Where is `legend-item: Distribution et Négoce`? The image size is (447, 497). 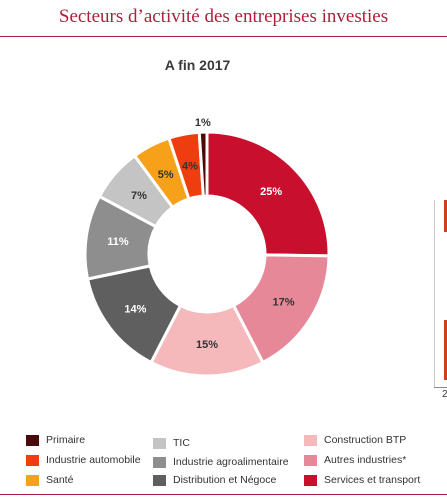 legend-item: Distribution et Négoce is located at coordinates (214, 480).